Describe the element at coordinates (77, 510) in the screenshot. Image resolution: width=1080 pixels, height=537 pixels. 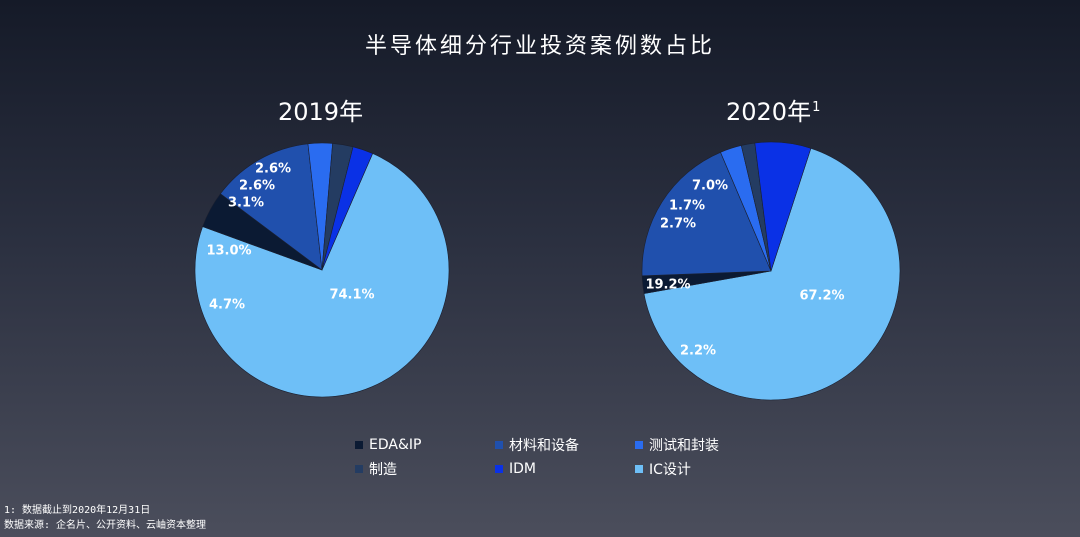
I see `footnote-date: 1: 数据截止到2020年12月31日` at that location.